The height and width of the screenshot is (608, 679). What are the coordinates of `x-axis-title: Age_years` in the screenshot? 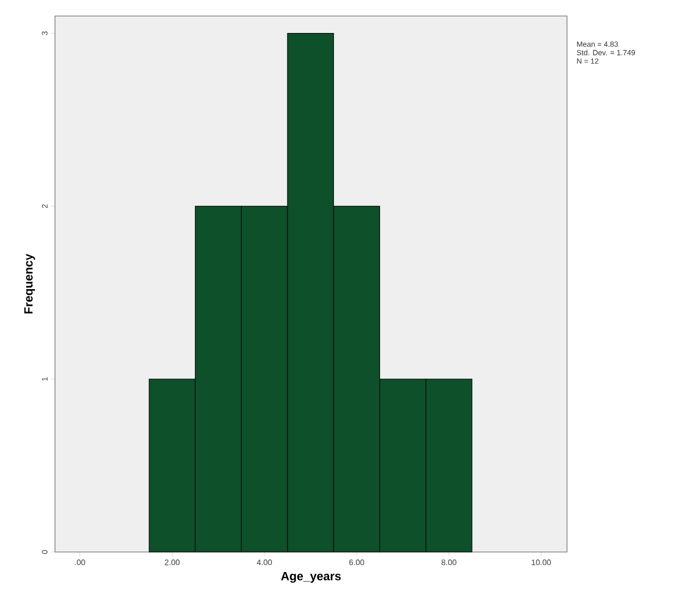 It's located at (311, 577).